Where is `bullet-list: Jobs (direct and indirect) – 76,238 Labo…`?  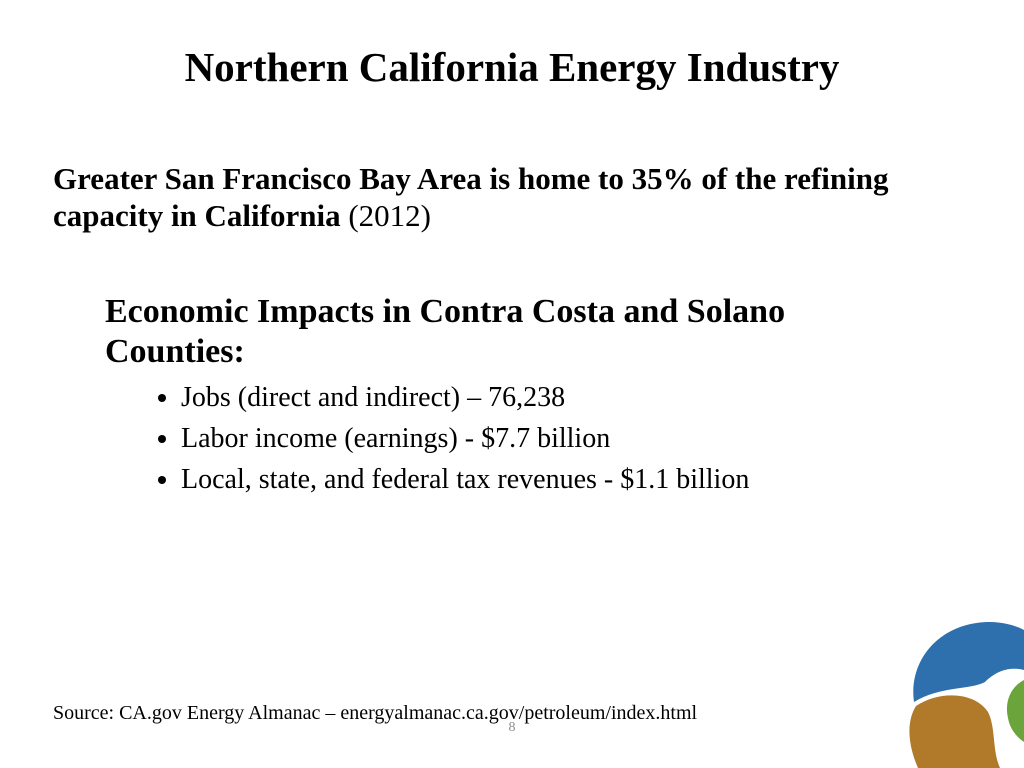 bullet-list: Jobs (direct and indirect) – 76,238 Labo… is located at coordinates (453, 438).